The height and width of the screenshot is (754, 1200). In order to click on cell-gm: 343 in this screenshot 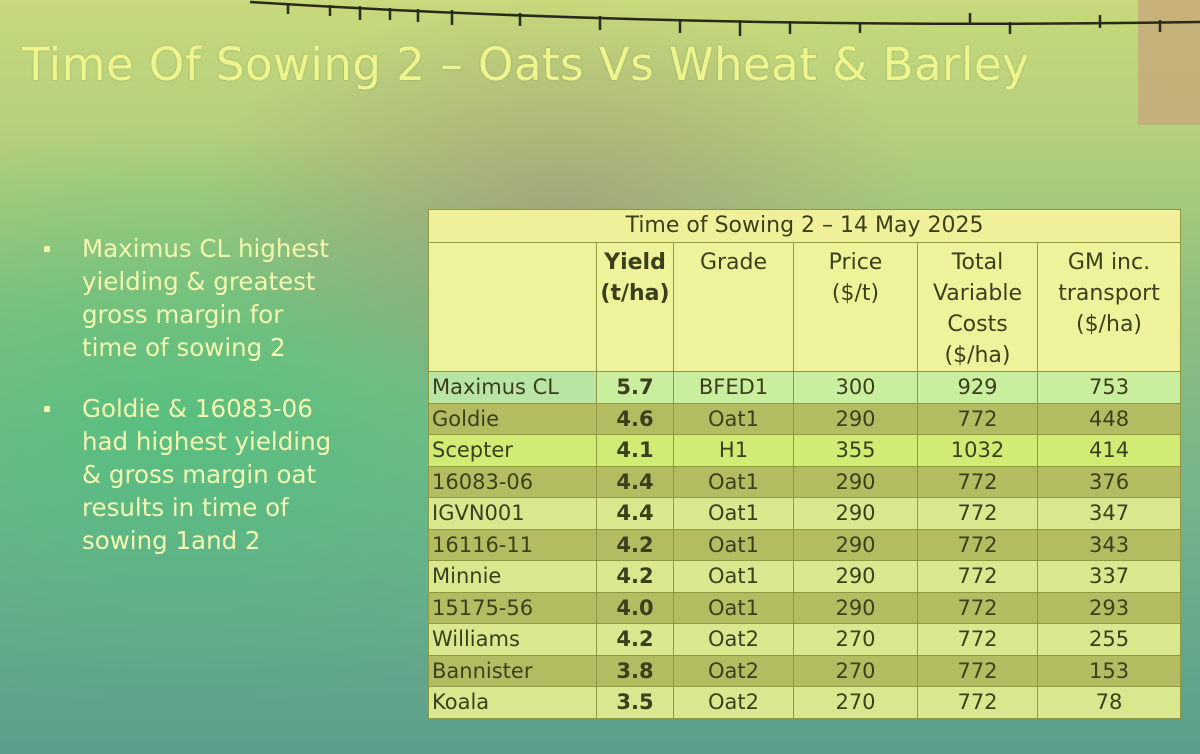, I will do `click(1109, 544)`.